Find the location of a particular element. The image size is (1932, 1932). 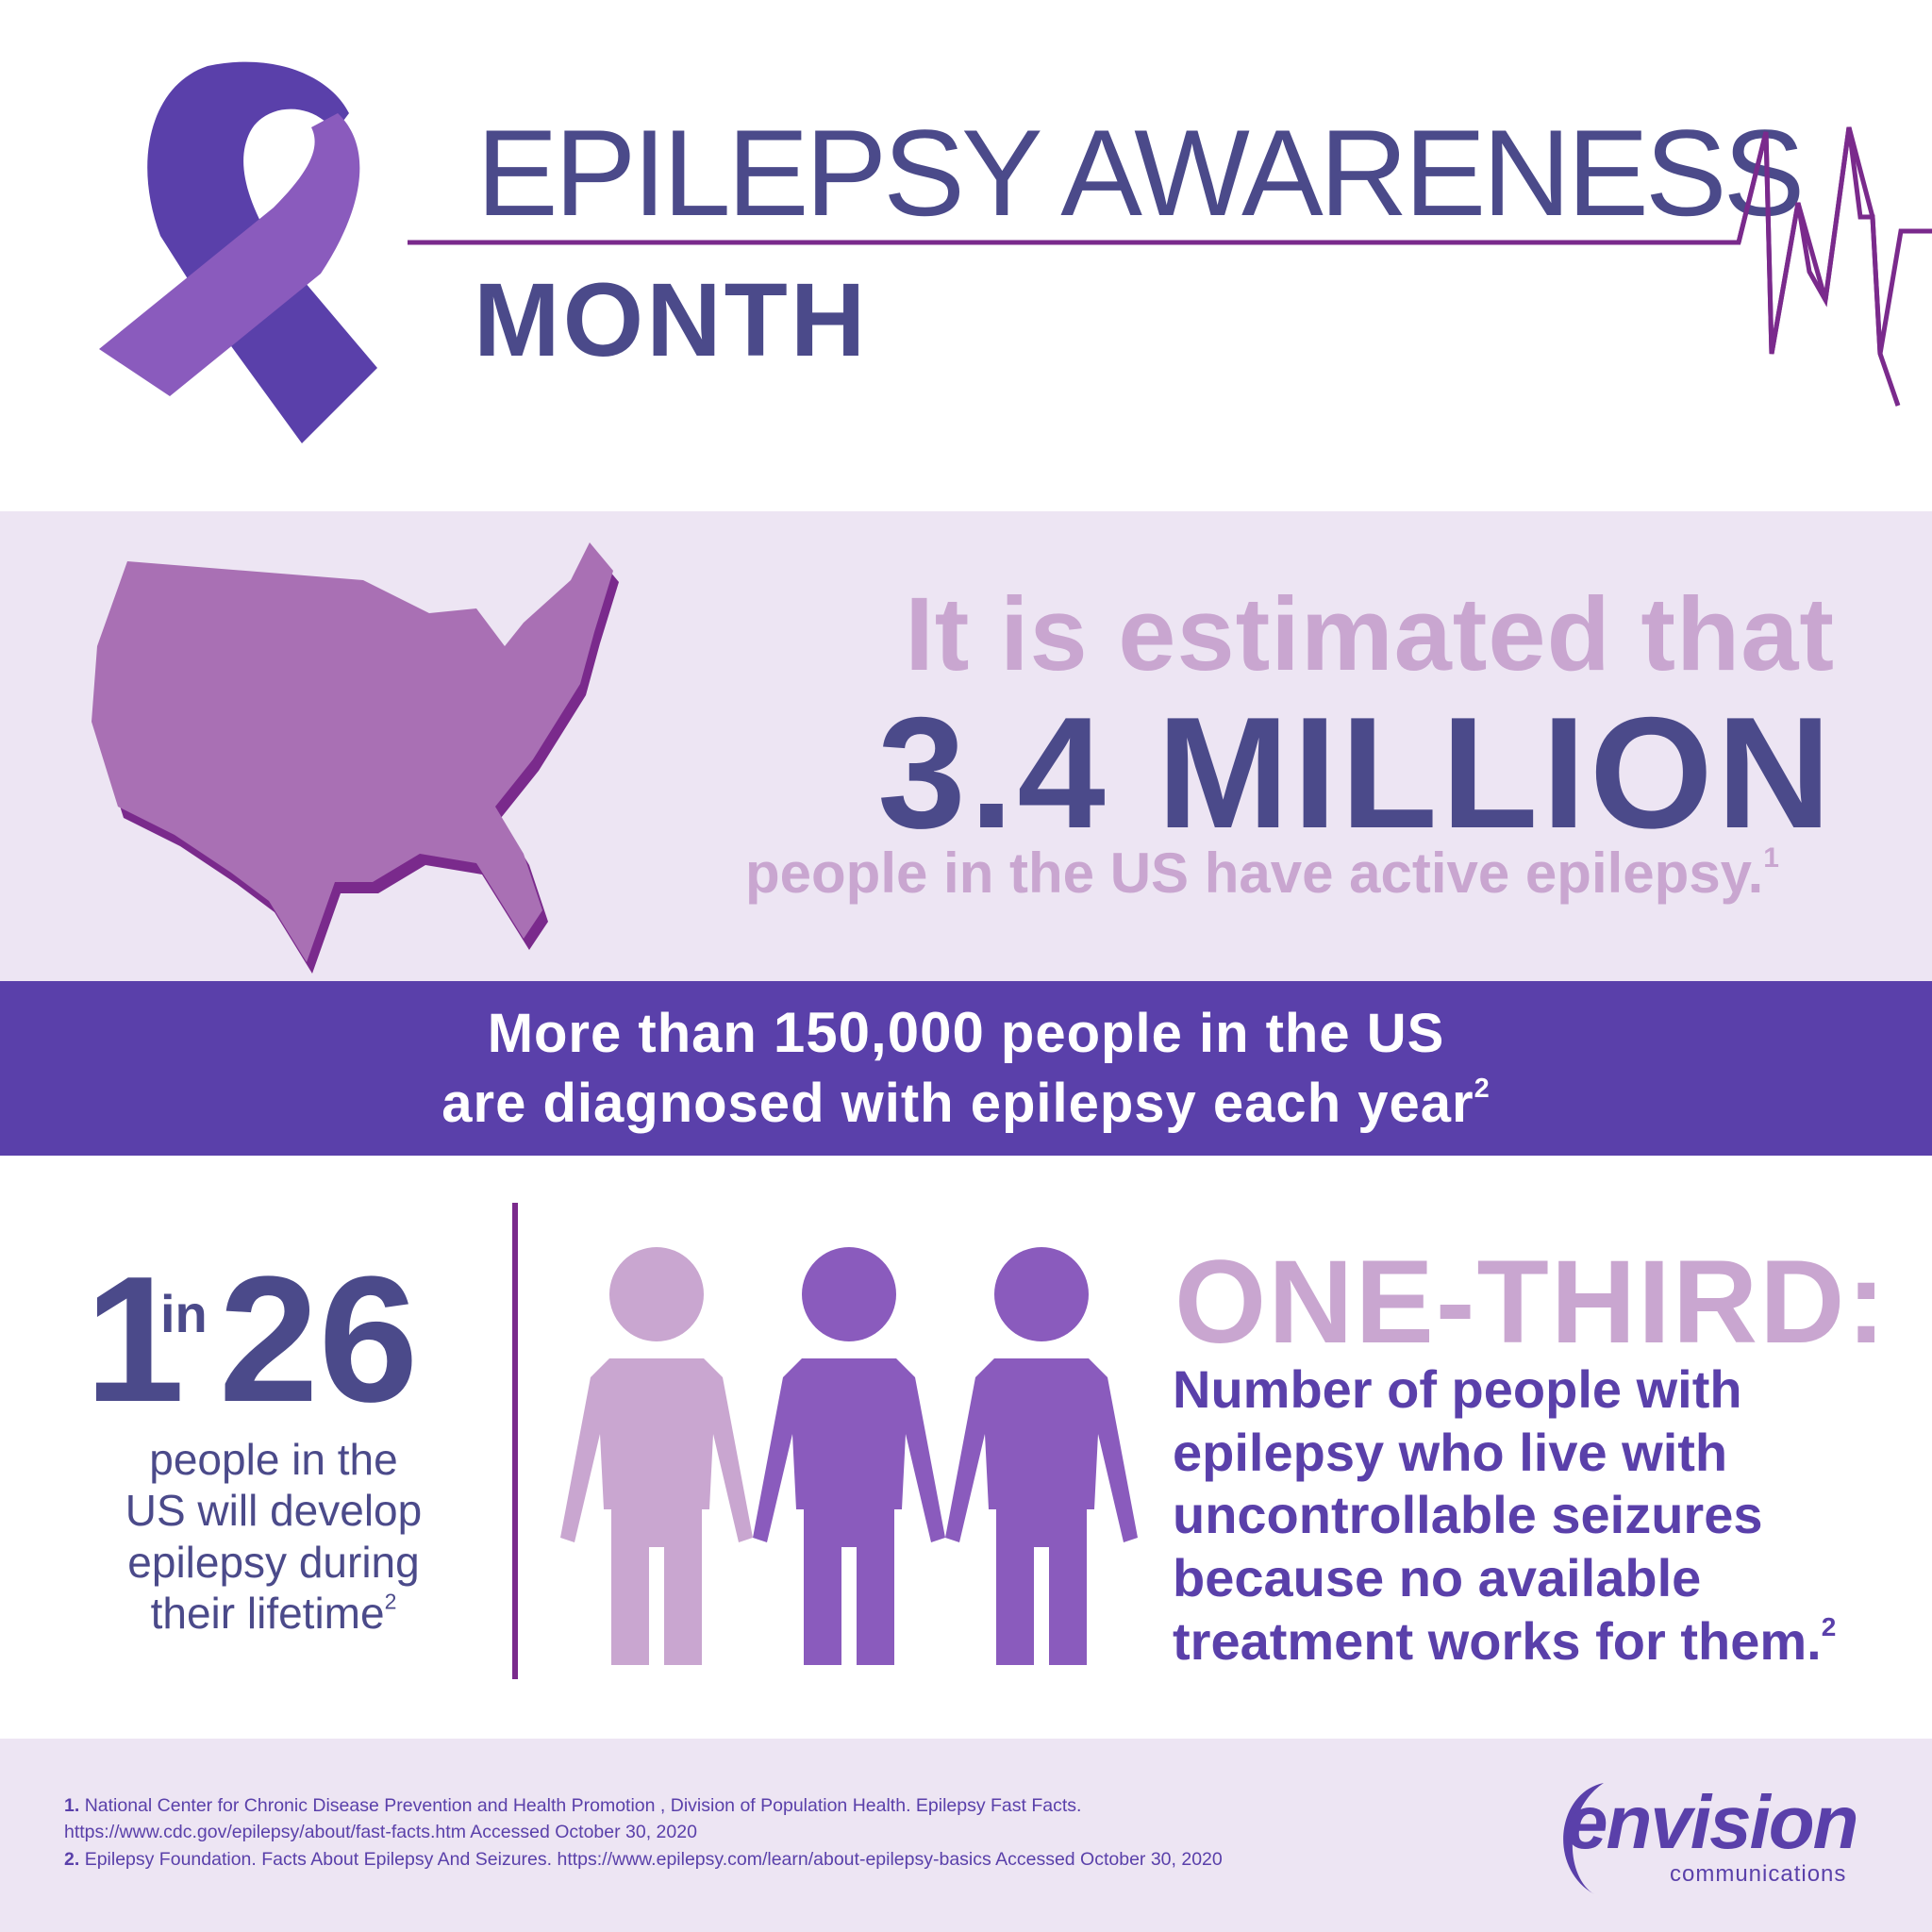

one-third-line: treatment works for them.2 is located at coordinates (1540, 1642).